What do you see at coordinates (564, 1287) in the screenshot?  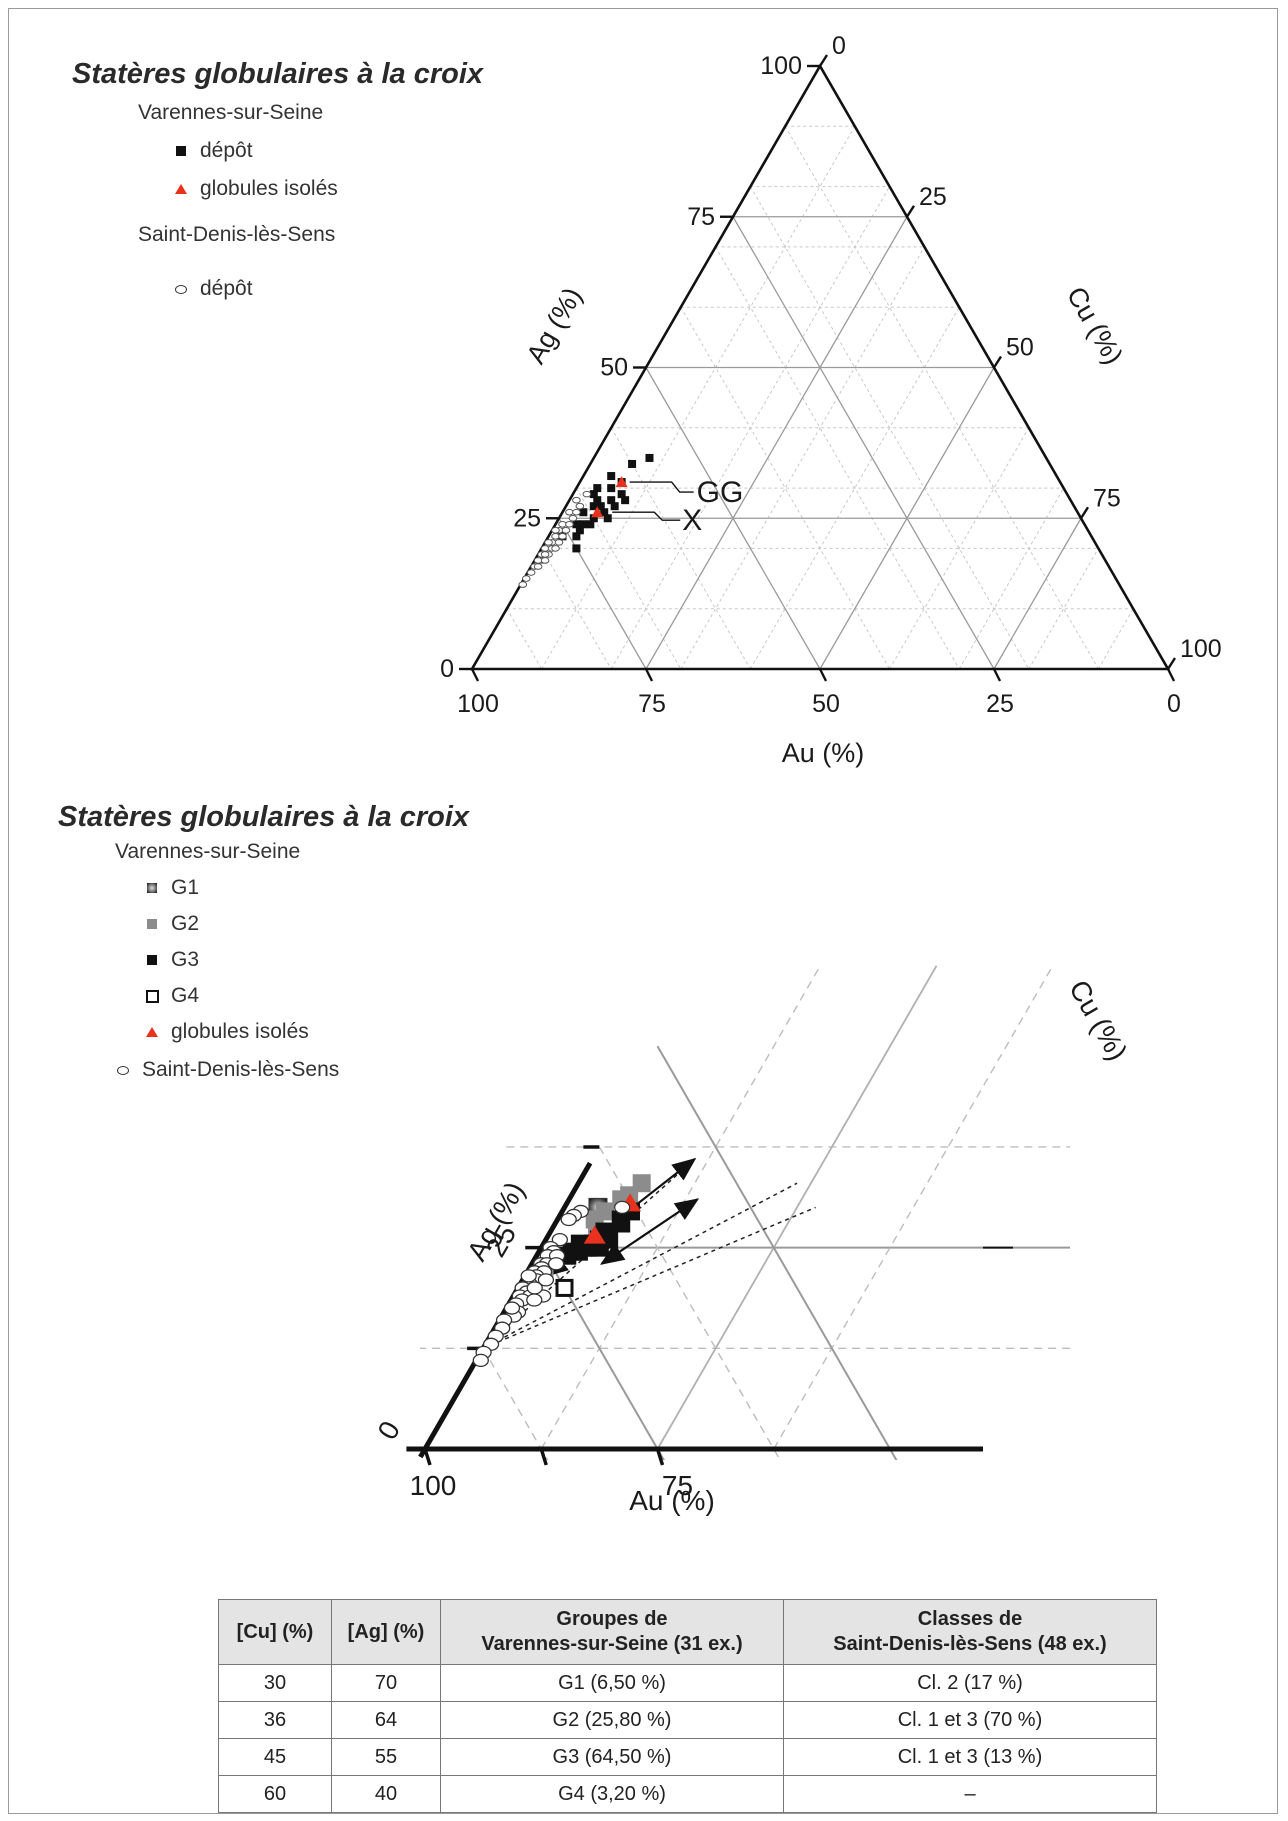 I see `data-point-g4` at bounding box center [564, 1287].